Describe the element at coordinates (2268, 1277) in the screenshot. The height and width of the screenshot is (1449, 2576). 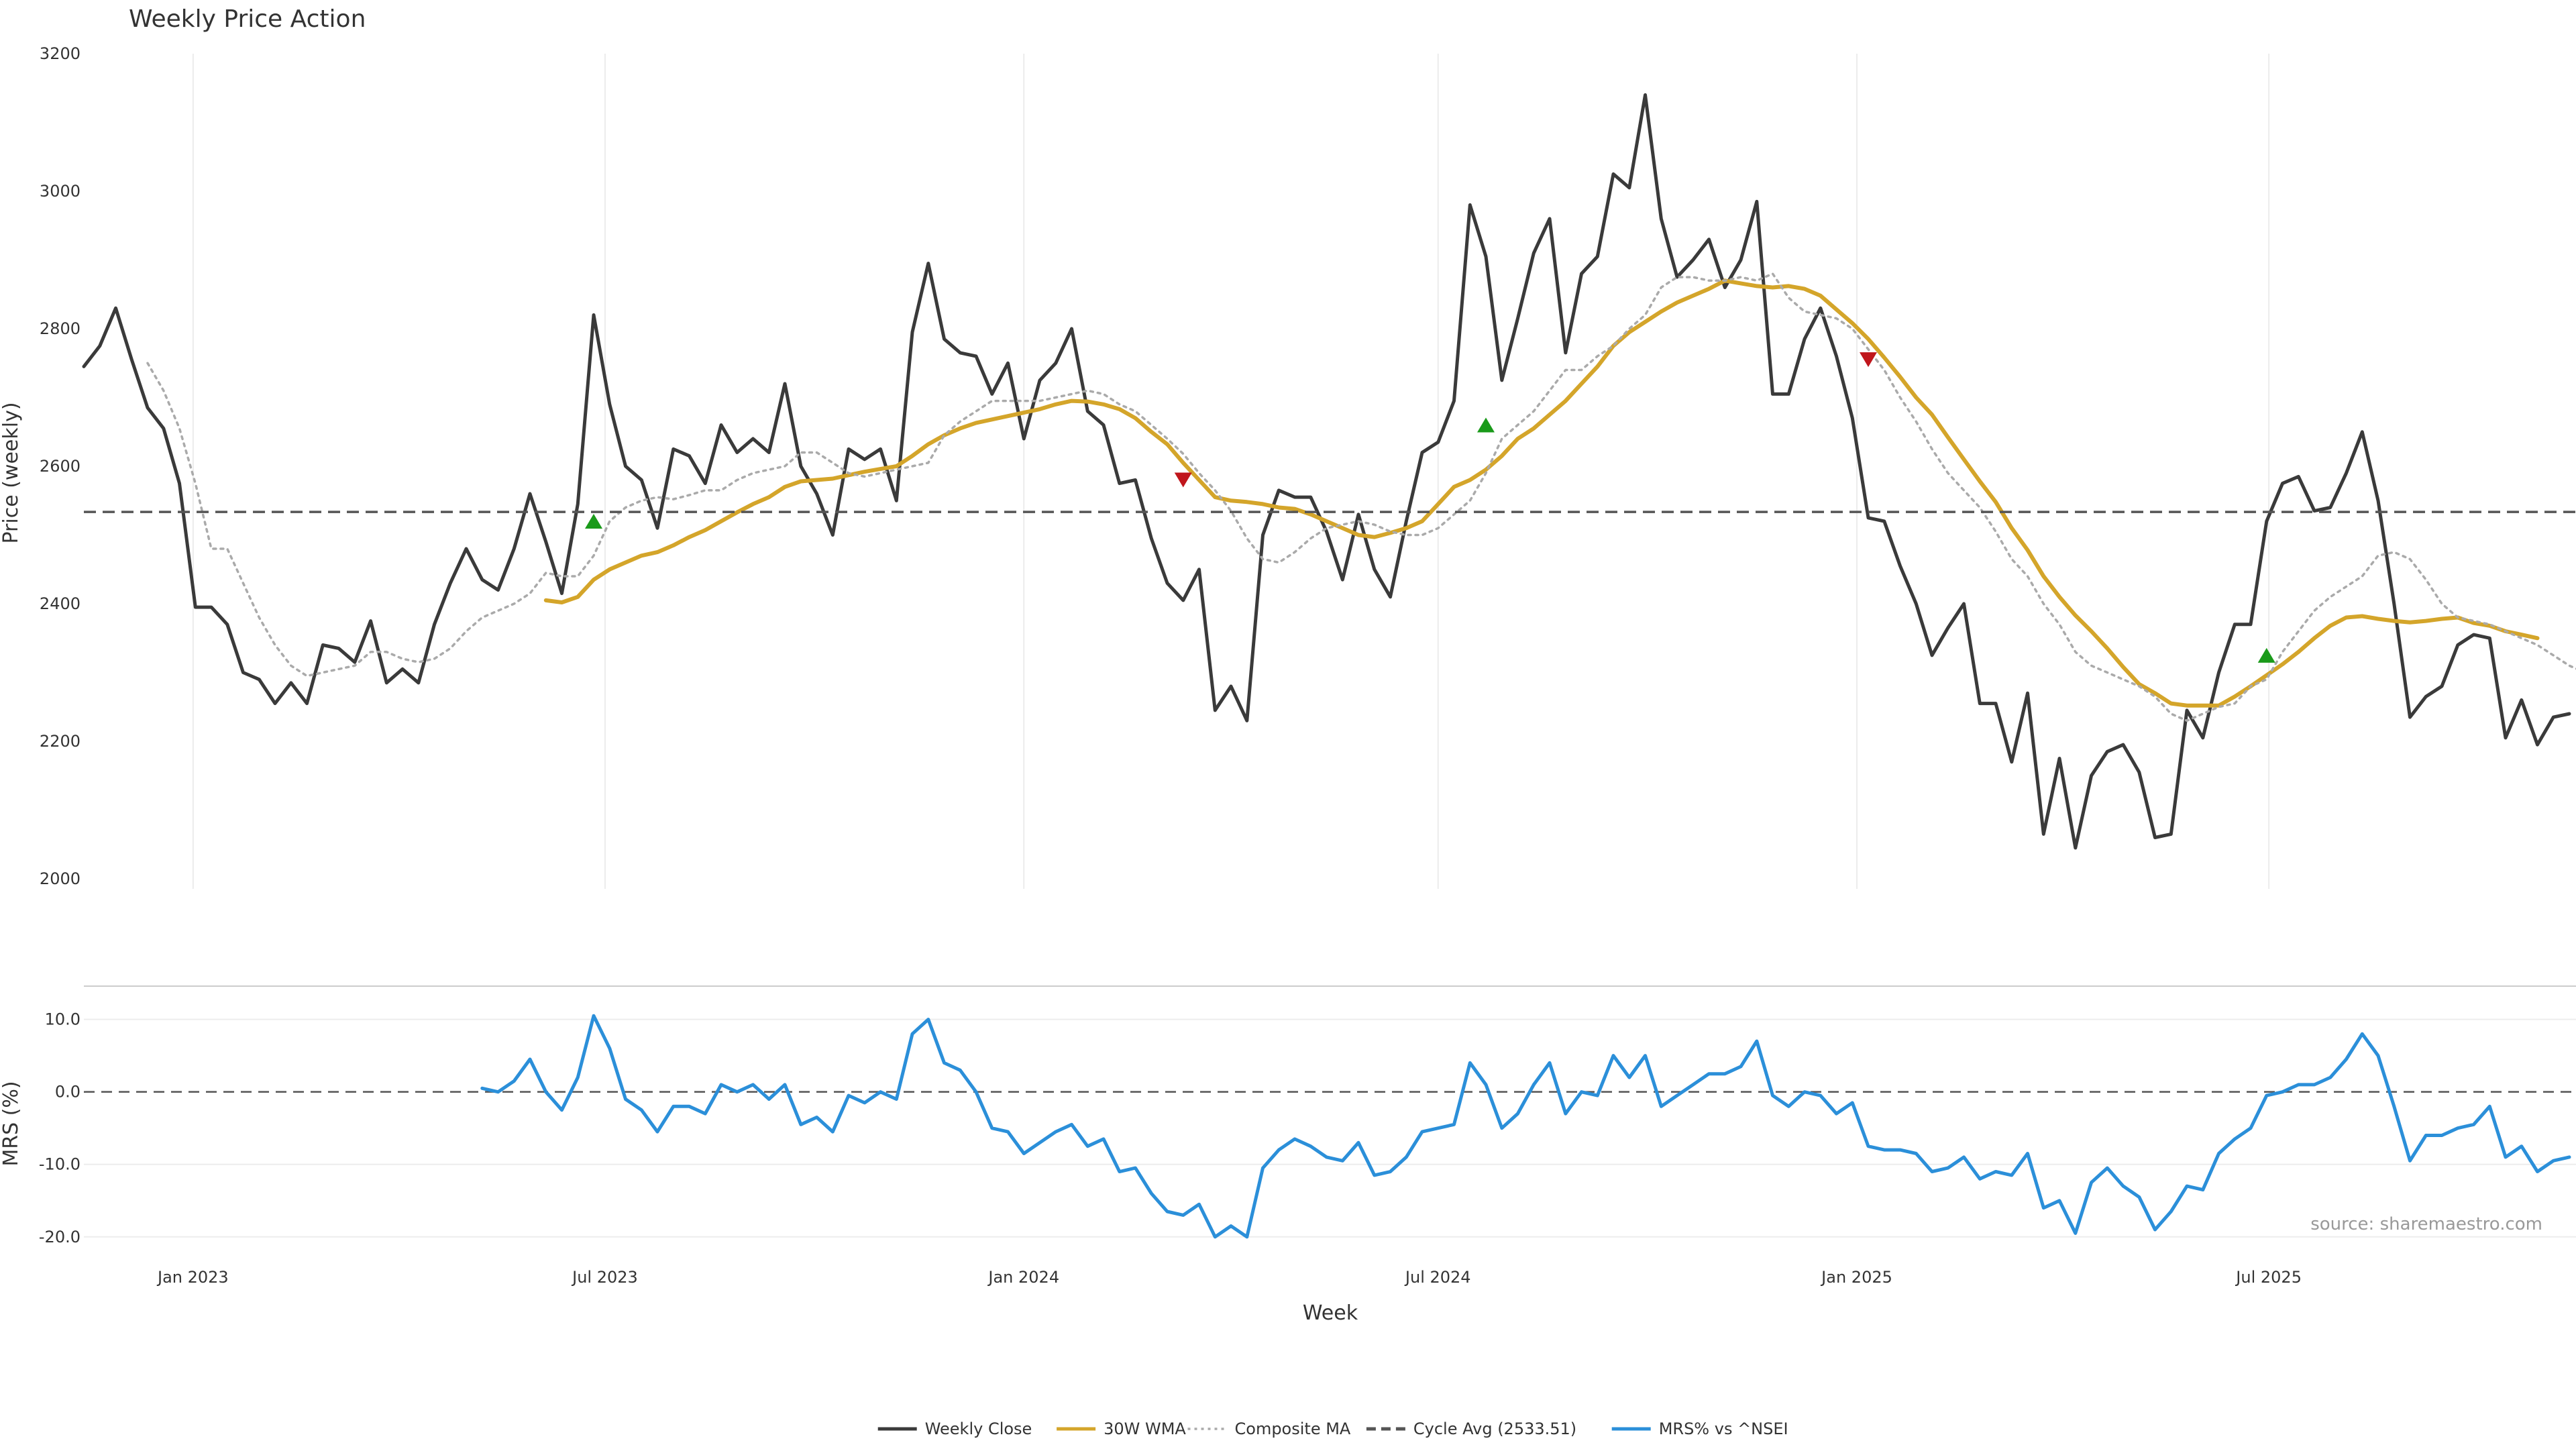
I see `x-tick-label: Jul 2025` at that location.